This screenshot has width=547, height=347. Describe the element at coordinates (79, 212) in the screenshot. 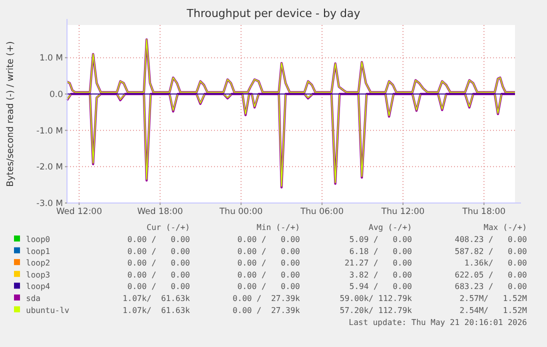

I see `x-tick-label: Wed 12:00` at that location.